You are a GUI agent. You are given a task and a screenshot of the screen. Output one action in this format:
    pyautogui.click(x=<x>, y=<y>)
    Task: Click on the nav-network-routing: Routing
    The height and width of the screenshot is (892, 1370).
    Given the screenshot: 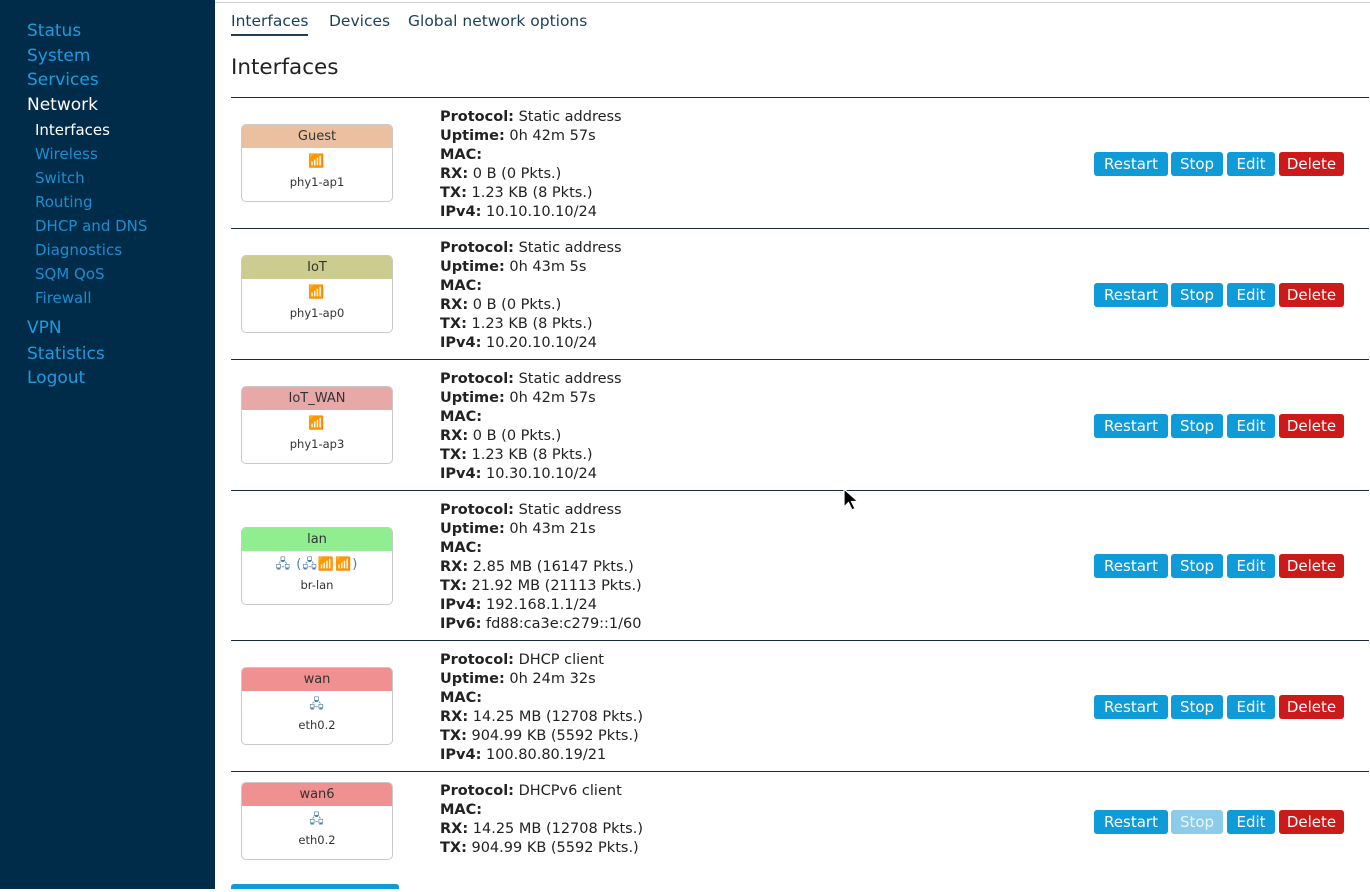 What is the action you would take?
    pyautogui.click(x=64, y=202)
    